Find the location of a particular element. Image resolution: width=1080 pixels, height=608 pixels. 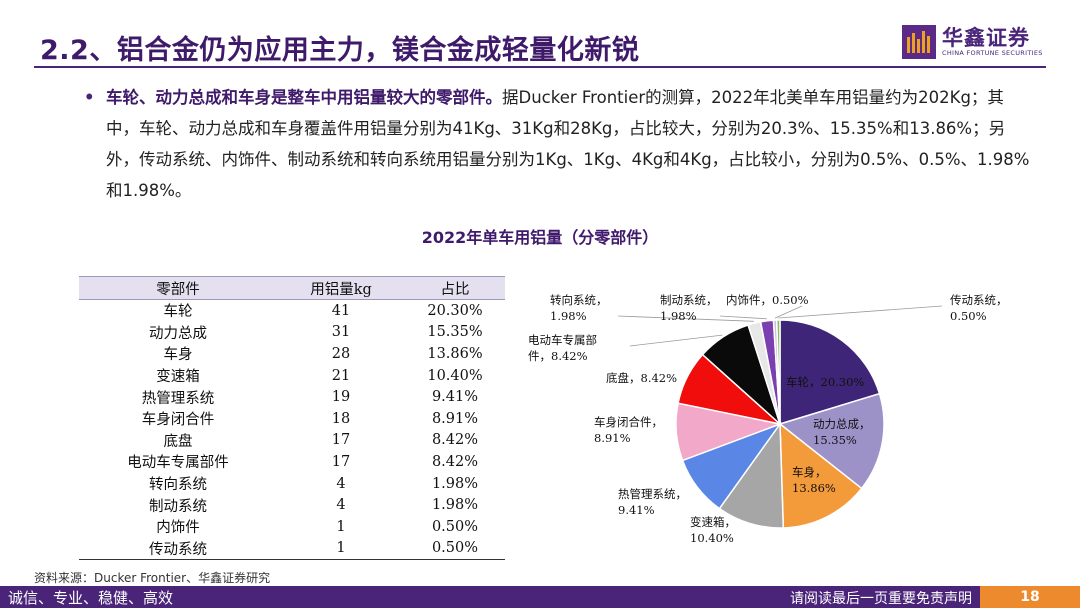

cell-part: 车身闭合件 is located at coordinates (178, 420).